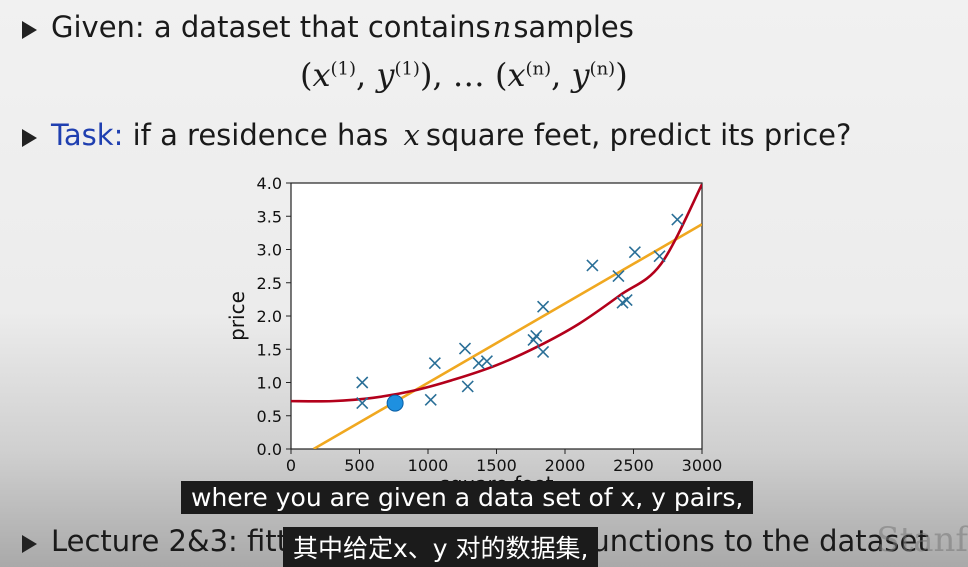 The width and height of the screenshot is (968, 567). Describe the element at coordinates (496, 465) in the screenshot. I see `x-tick-label: 1500` at that location.